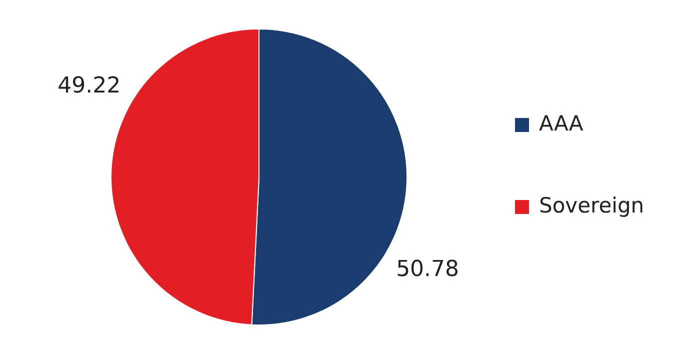 The width and height of the screenshot is (700, 362). What do you see at coordinates (561, 124) in the screenshot?
I see `legend-label: AAA` at bounding box center [561, 124].